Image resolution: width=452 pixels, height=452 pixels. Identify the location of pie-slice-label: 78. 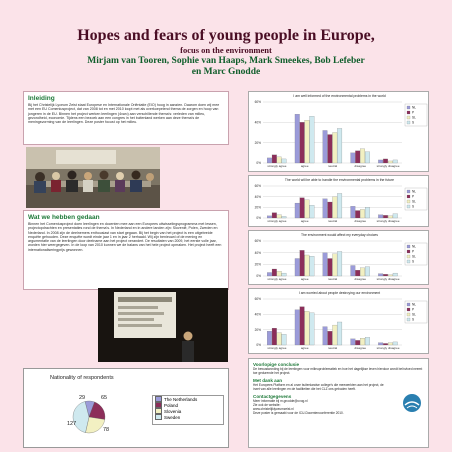
(106, 430).